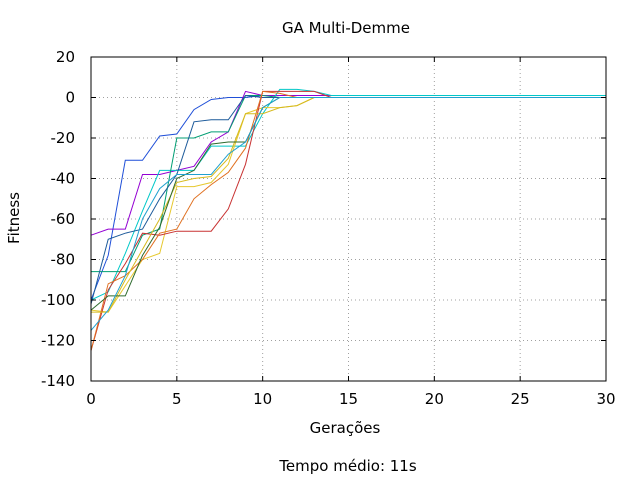 This screenshot has height=480, width=640. I want to click on x-tick-label: 10, so click(262, 399).